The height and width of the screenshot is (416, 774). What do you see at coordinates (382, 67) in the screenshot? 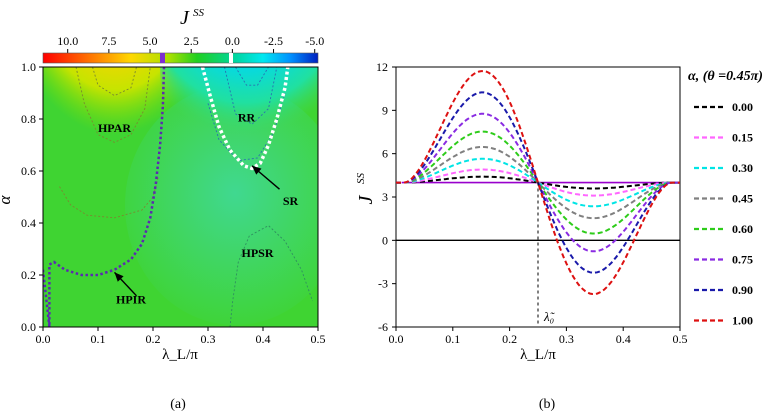
I see `y-tick-label: 12` at bounding box center [382, 67].